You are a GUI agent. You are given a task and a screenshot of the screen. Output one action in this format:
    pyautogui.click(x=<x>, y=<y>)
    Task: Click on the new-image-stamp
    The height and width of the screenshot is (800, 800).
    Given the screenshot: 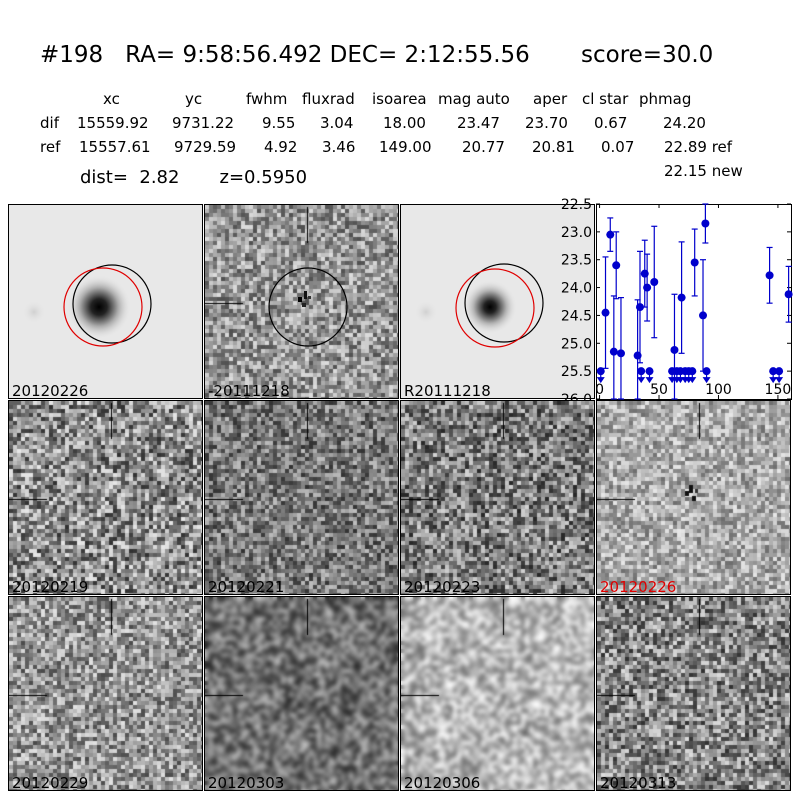 What is the action you would take?
    pyautogui.click(x=105, y=301)
    